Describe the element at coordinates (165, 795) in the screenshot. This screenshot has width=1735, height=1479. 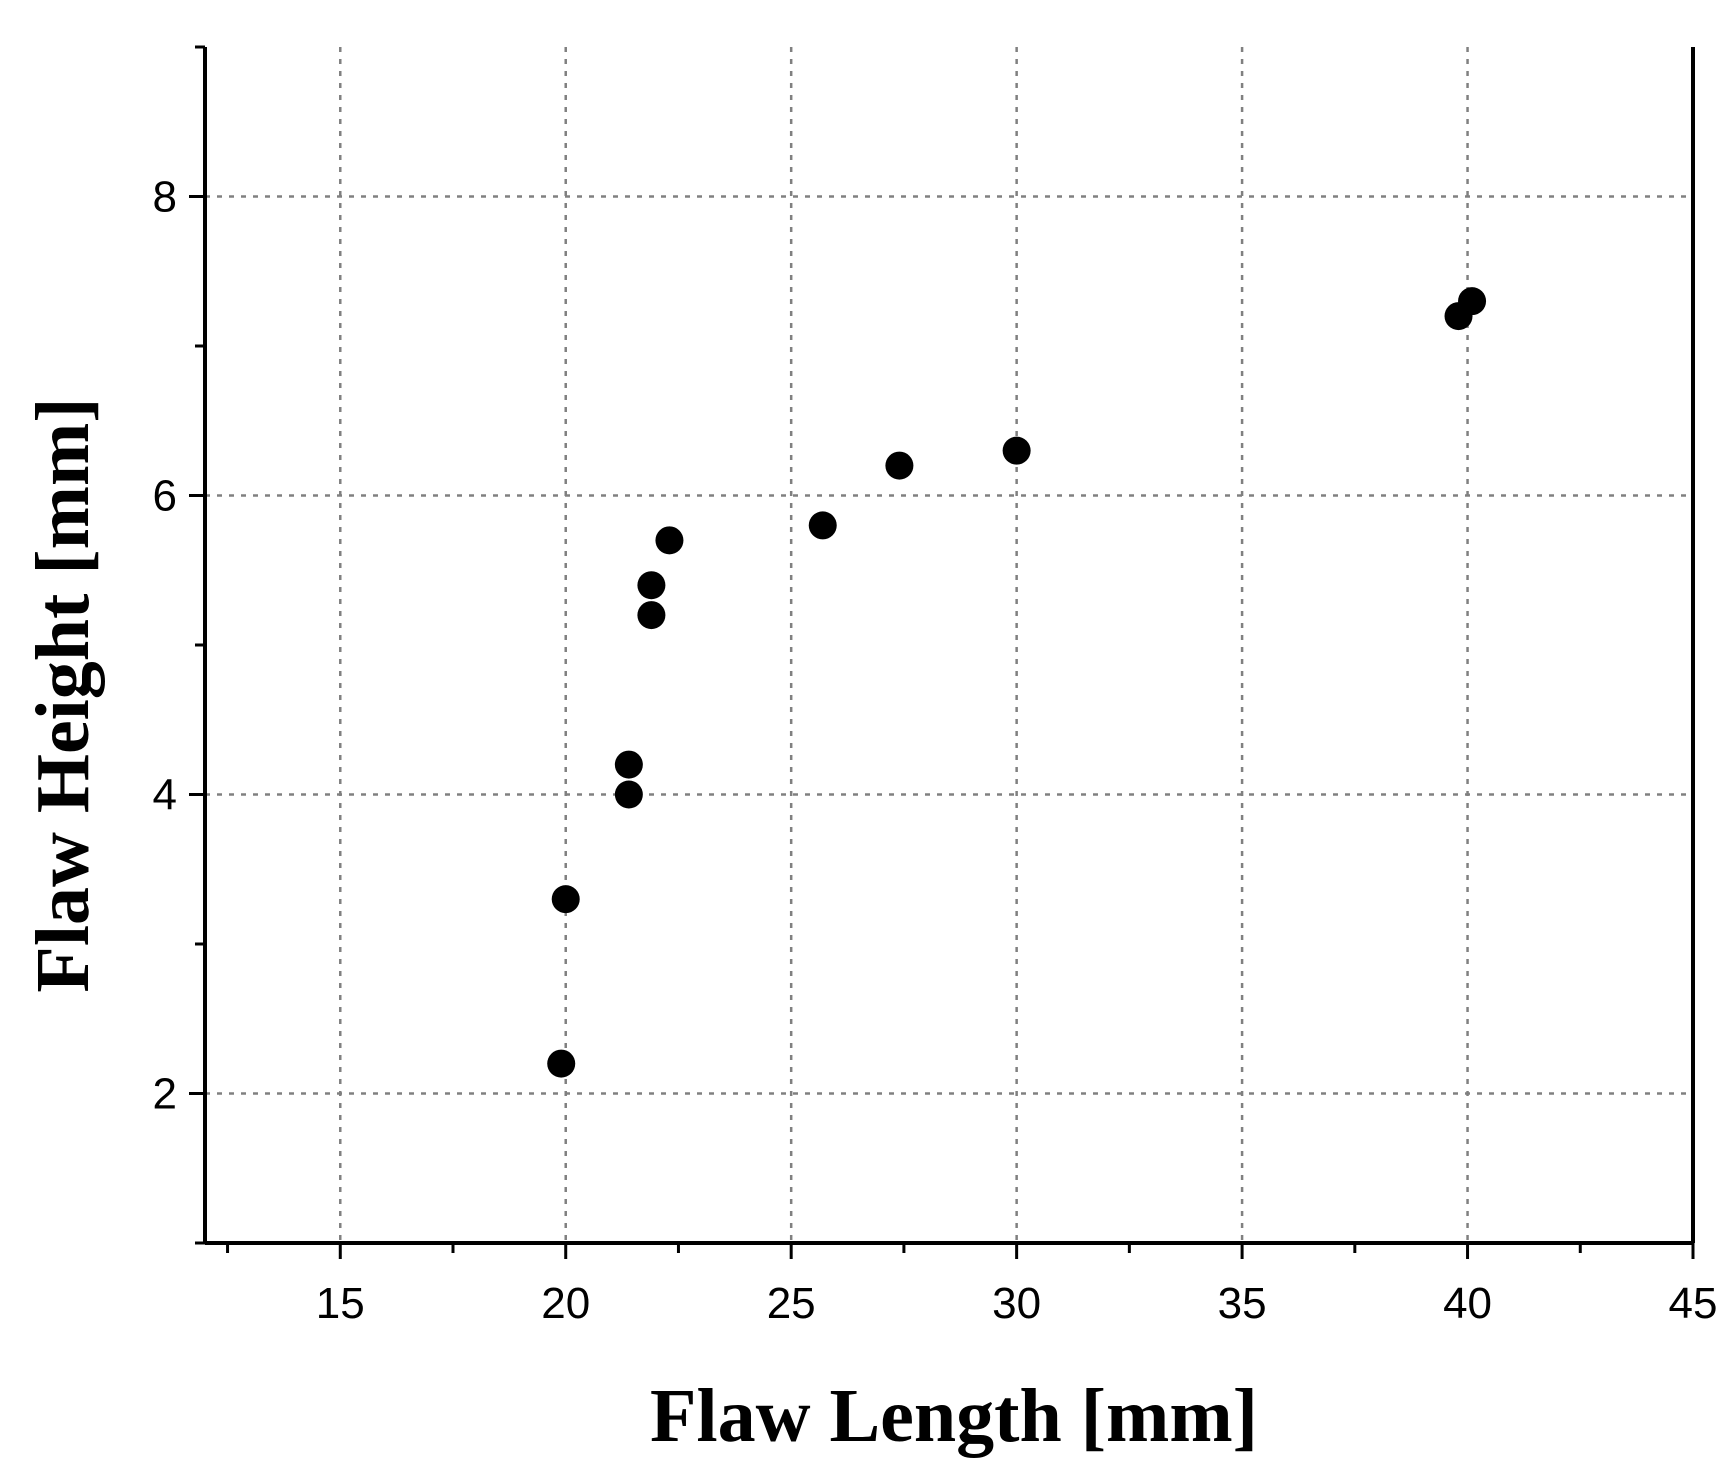
I see `y-tick-label: 4` at that location.